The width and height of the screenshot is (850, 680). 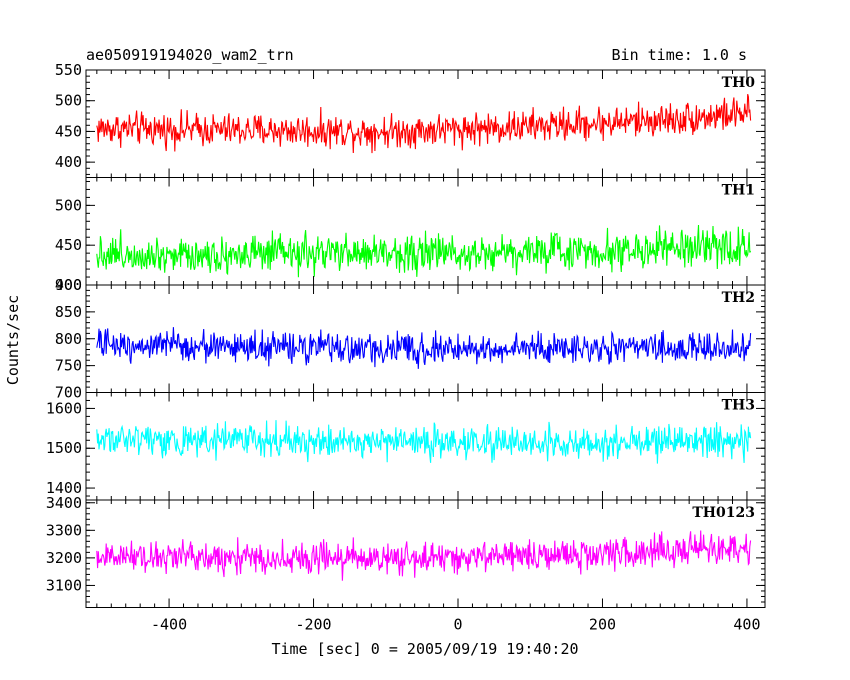 What do you see at coordinates (424, 251) in the screenshot?
I see `series-line-th1` at bounding box center [424, 251].